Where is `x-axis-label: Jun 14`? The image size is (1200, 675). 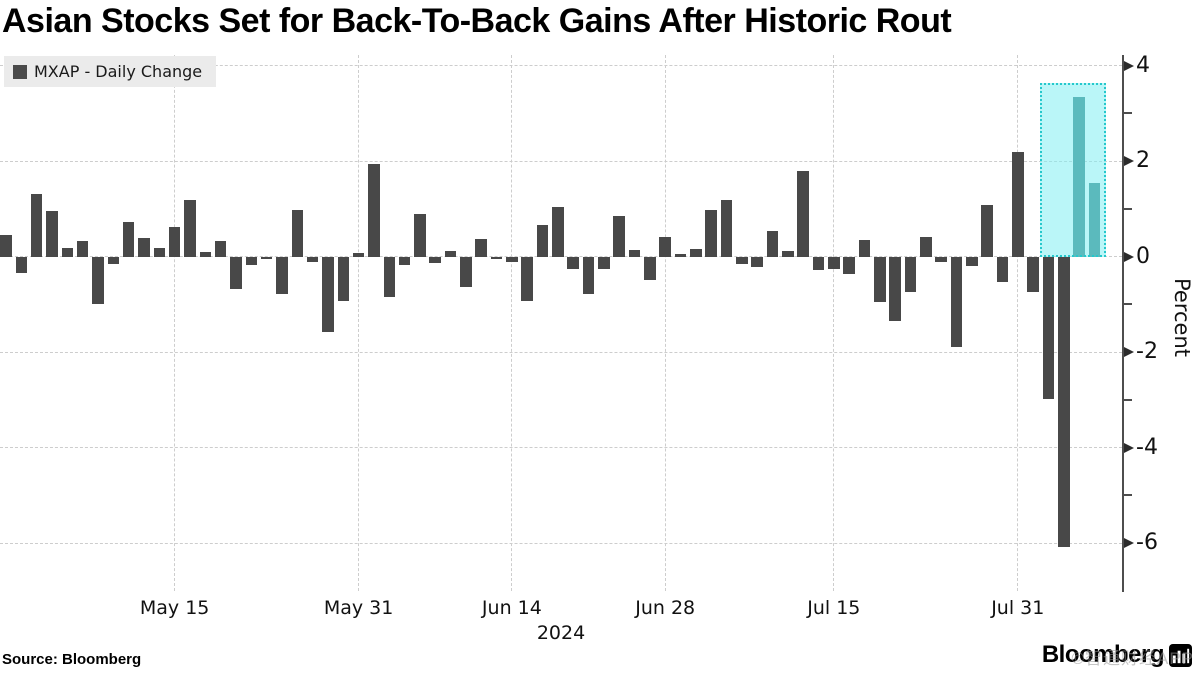 x-axis-label: Jun 14 is located at coordinates (511, 608).